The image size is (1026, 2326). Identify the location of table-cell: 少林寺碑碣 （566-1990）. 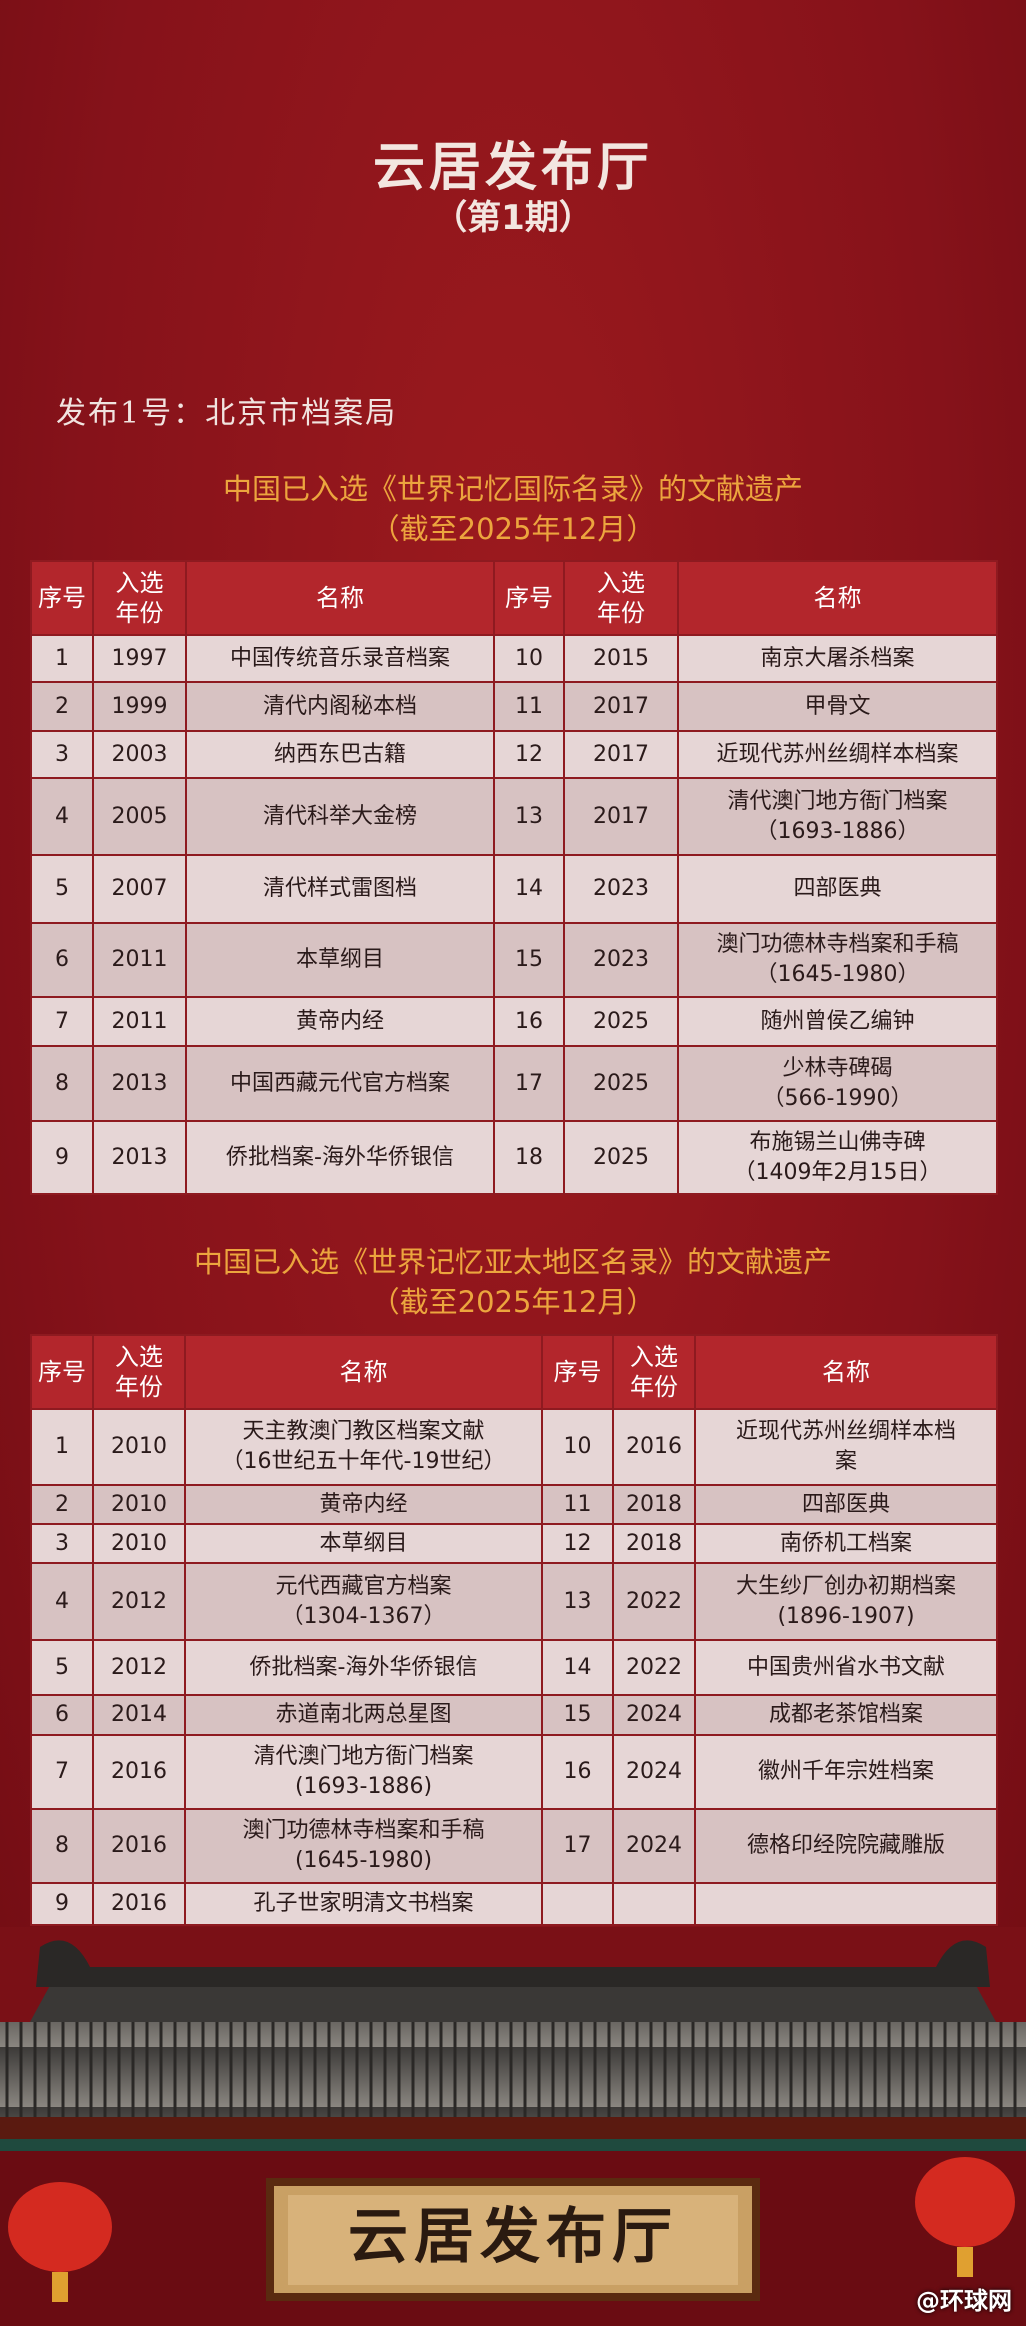
(837, 1083).